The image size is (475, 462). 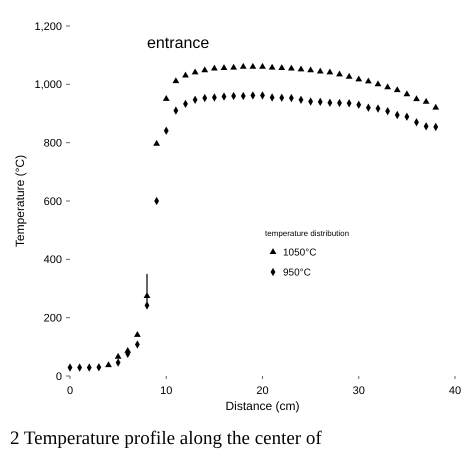 I want to click on y-tick-label: 600, so click(x=53, y=202).